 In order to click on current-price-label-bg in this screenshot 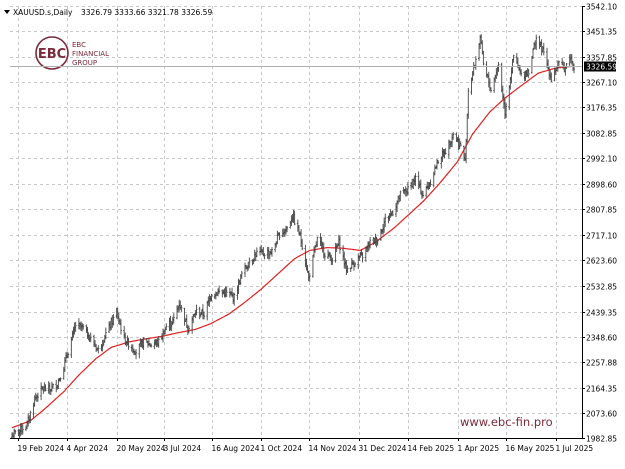, I will do `click(600, 66)`.